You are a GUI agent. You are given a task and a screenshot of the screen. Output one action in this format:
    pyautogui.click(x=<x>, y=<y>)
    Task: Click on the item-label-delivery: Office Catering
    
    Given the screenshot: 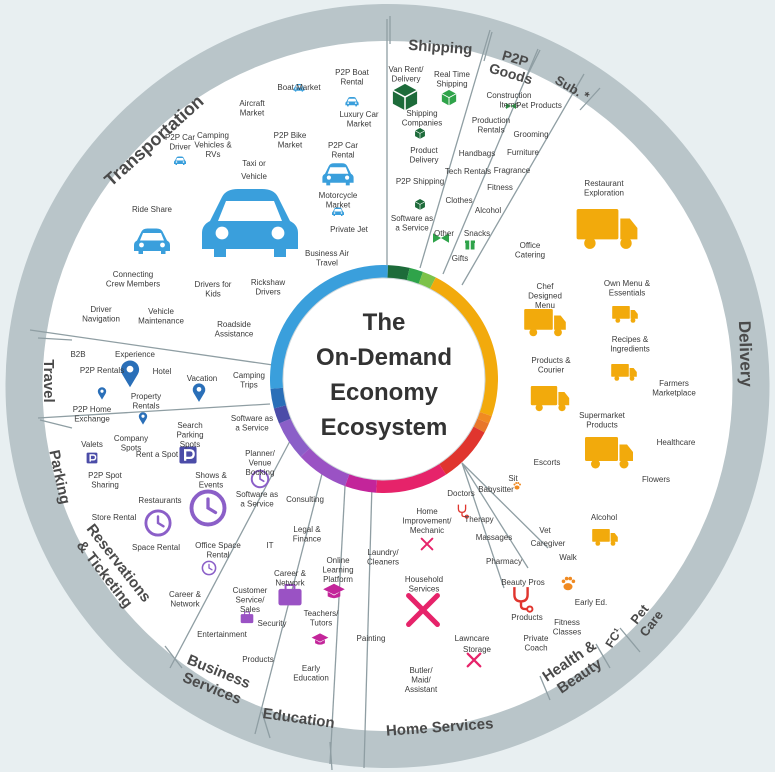 What is the action you would take?
    pyautogui.click(x=530, y=250)
    